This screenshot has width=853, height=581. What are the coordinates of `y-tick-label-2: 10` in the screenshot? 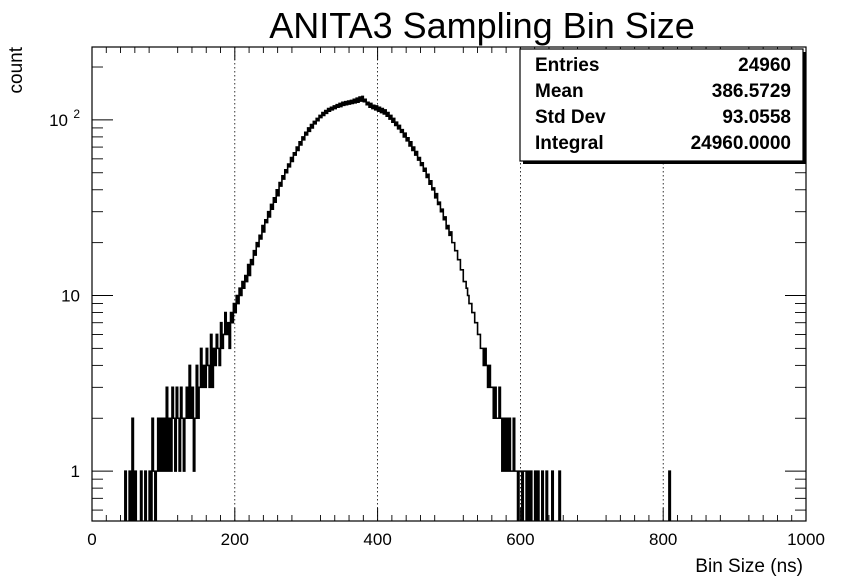 It's located at (58, 120).